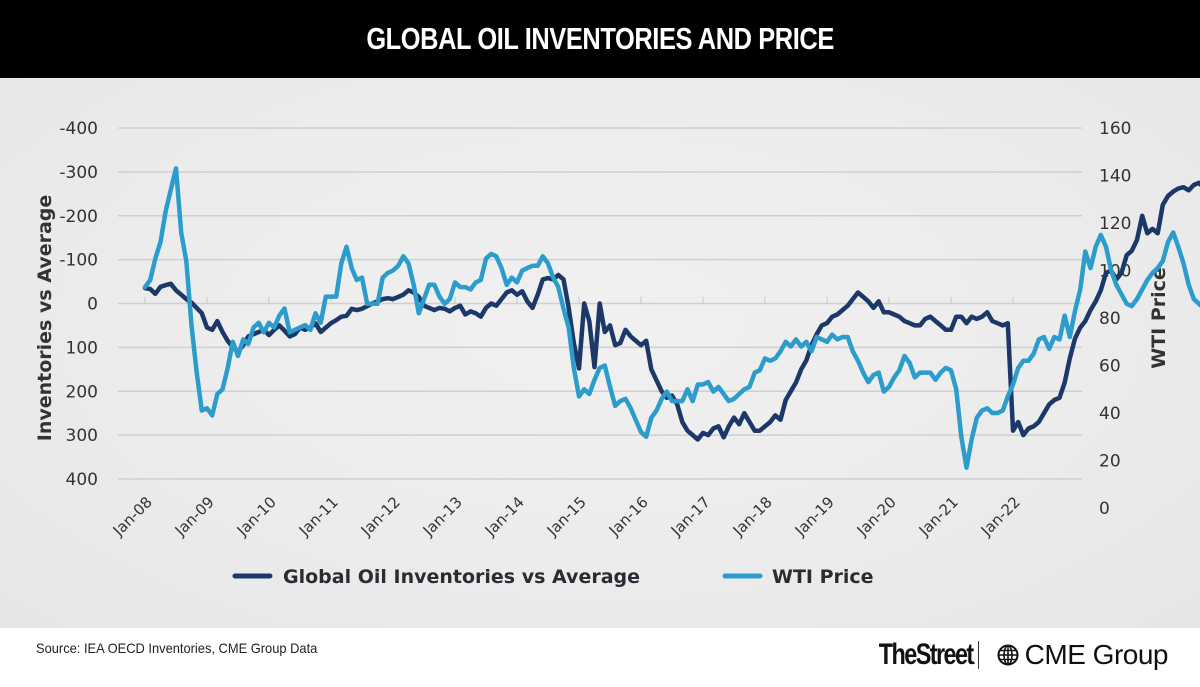 This screenshot has width=1200, height=687. What do you see at coordinates (82, 392) in the screenshot?
I see `left-tick-label: 200` at bounding box center [82, 392].